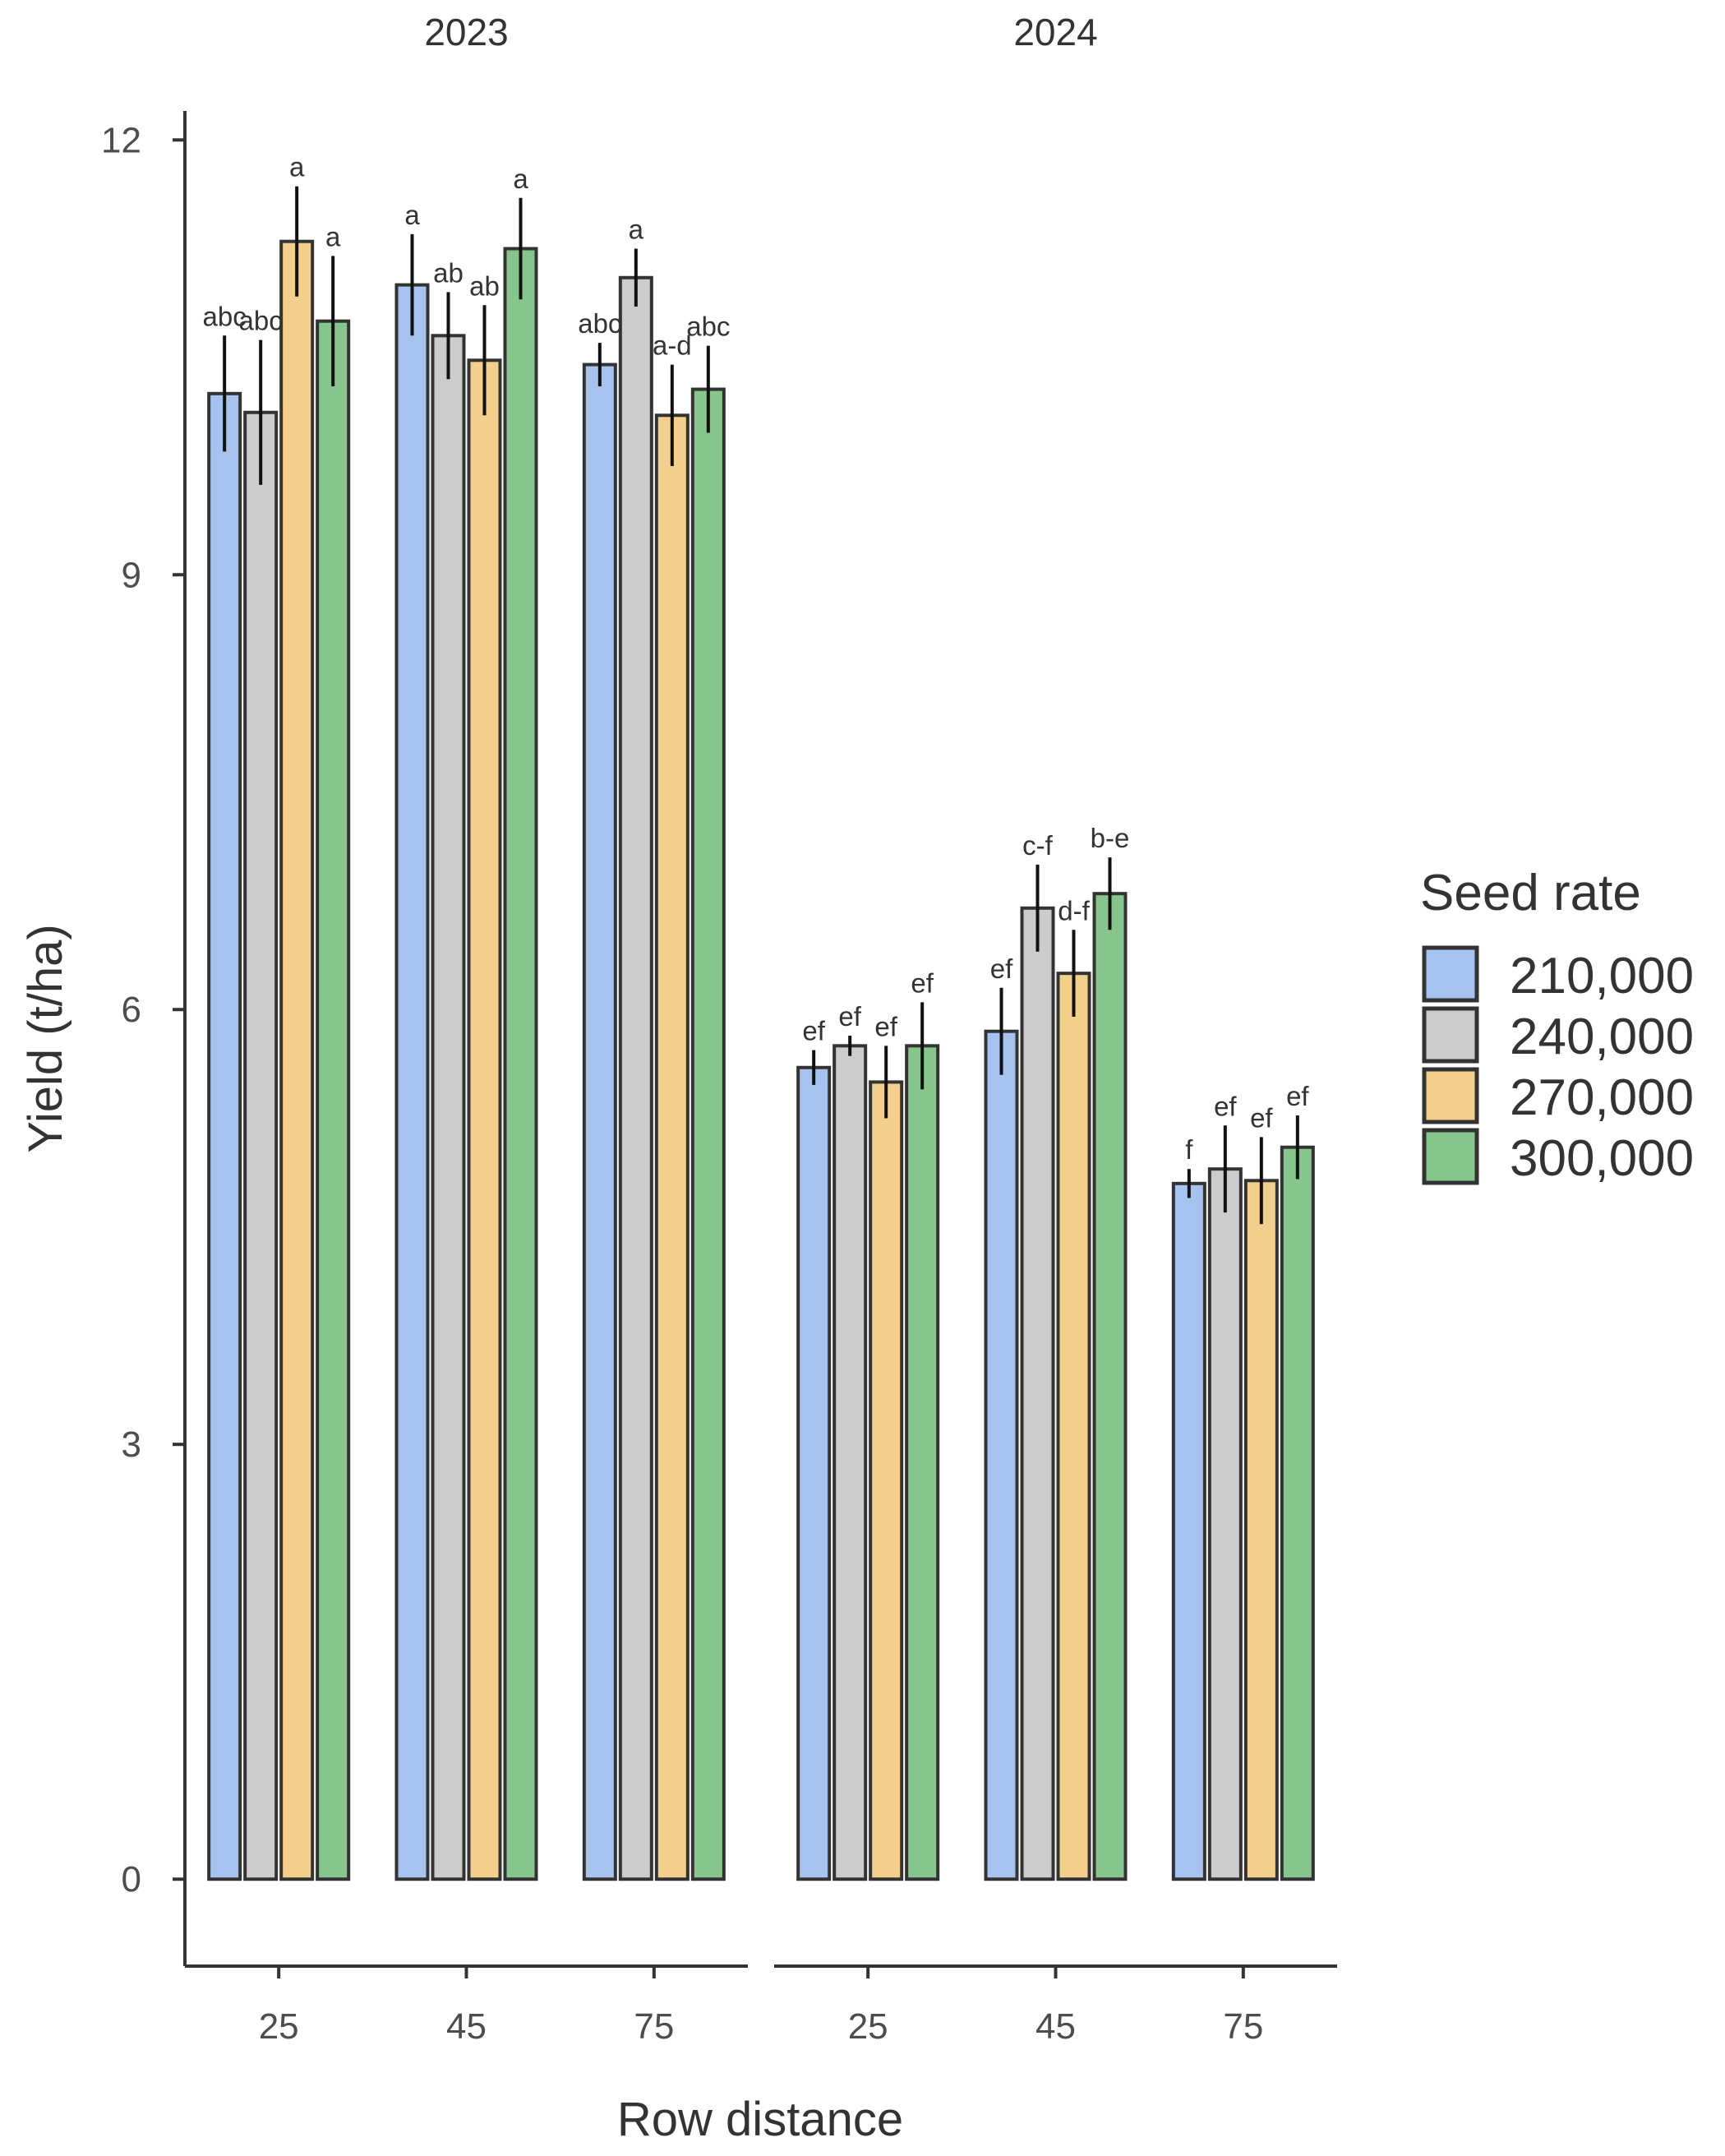  What do you see at coordinates (131, 575) in the screenshot?
I see `y-tick-label: 9` at bounding box center [131, 575].